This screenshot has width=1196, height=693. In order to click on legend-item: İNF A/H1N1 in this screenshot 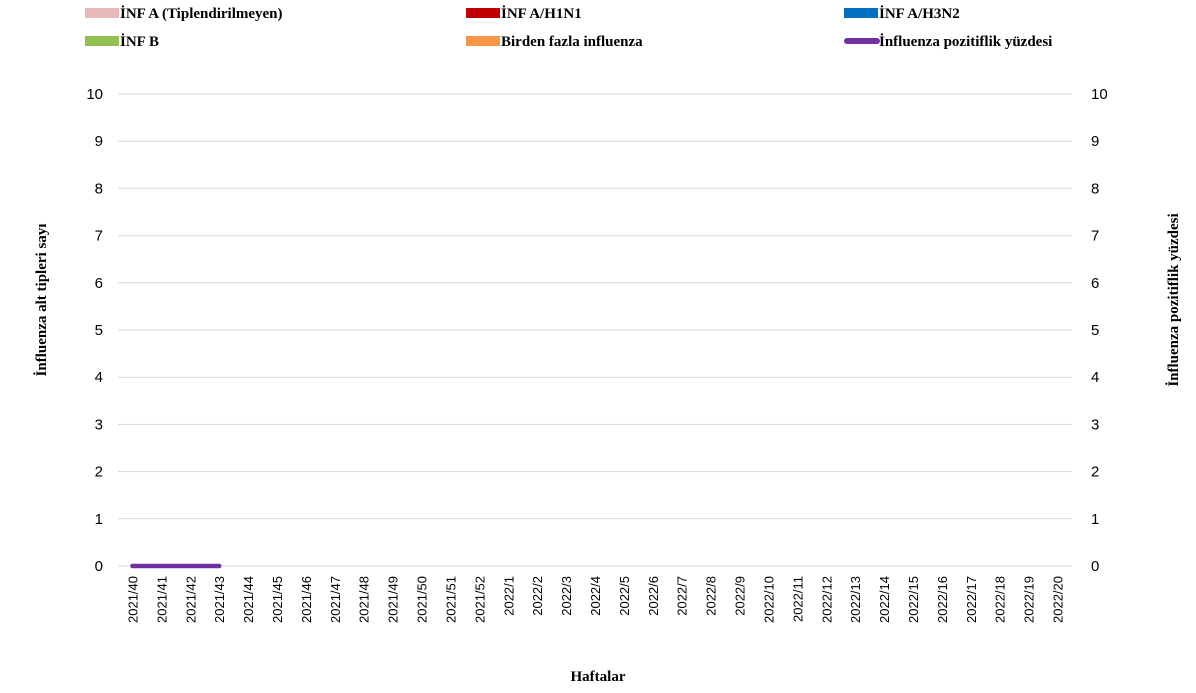, I will do `click(524, 13)`.